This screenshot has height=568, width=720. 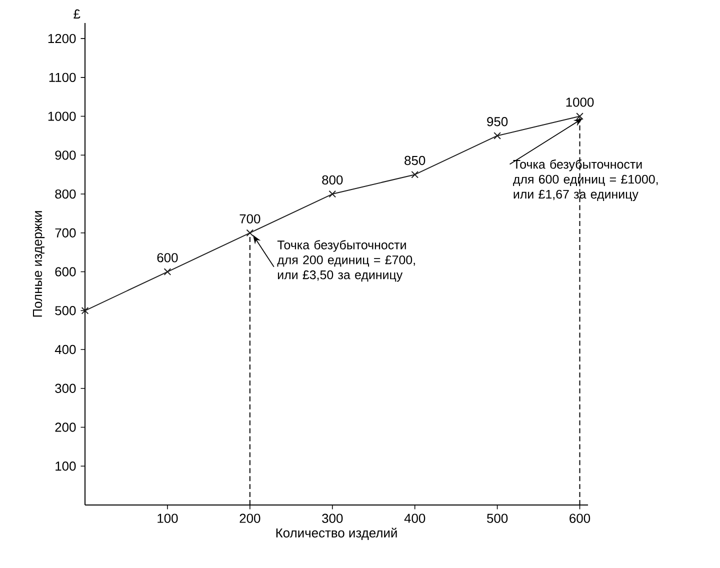 What do you see at coordinates (65, 349) in the screenshot?
I see `y-tick-label: 400` at bounding box center [65, 349].